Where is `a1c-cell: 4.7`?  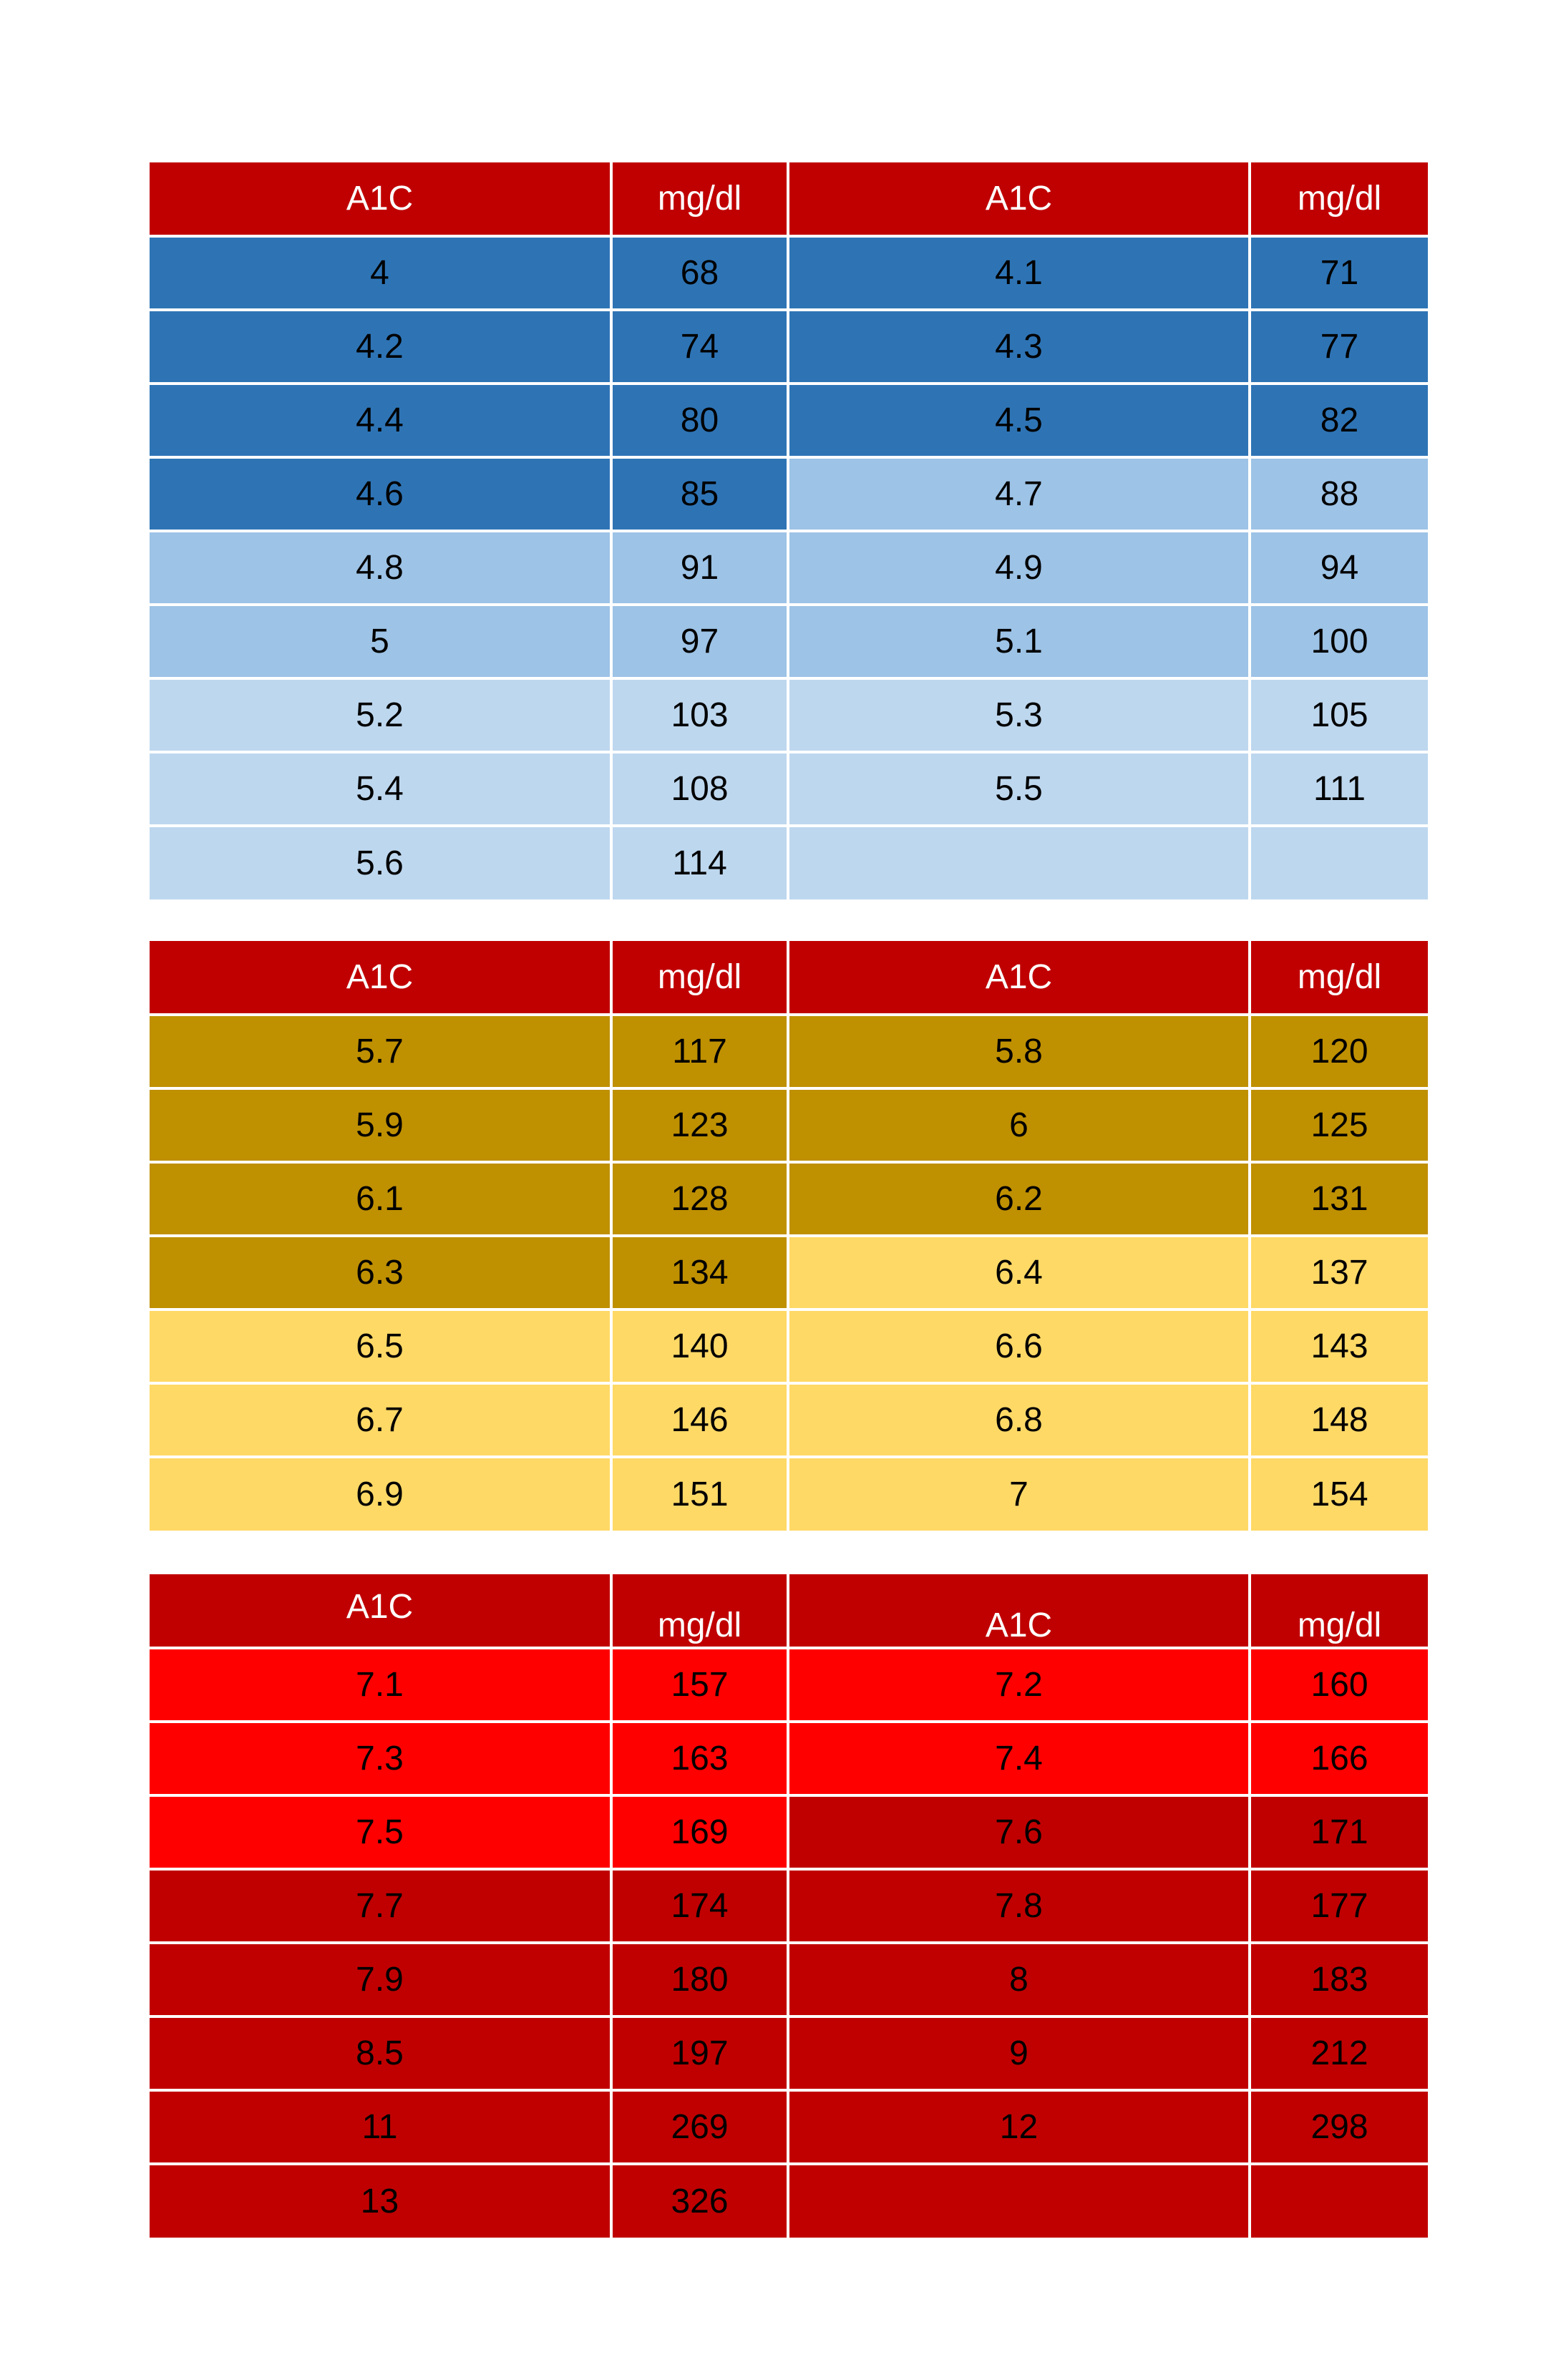 a1c-cell: 4.7 is located at coordinates (1019, 494).